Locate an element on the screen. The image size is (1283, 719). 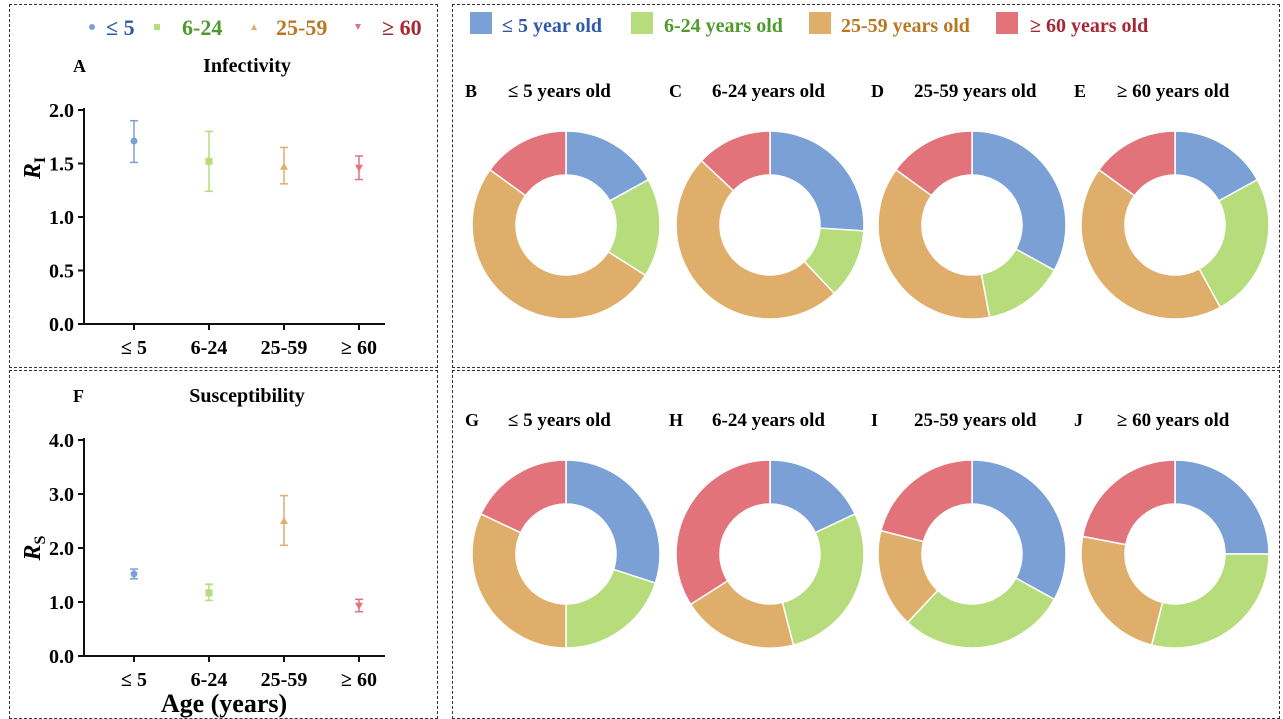
right-legend-label: 25-59 years old is located at coordinates (905, 26).